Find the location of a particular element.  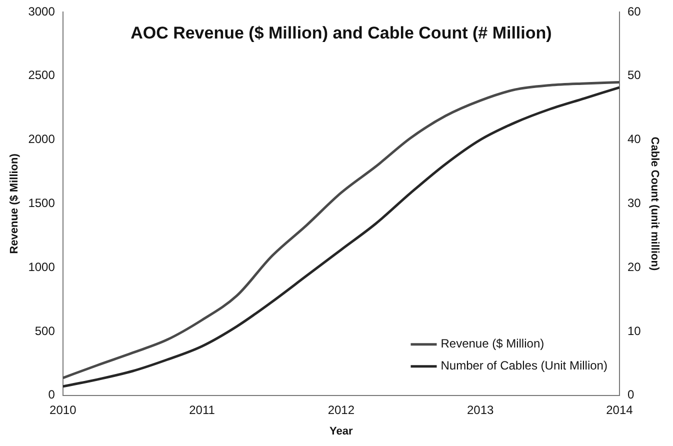

y-tick-label: 2000 is located at coordinates (42, 139).